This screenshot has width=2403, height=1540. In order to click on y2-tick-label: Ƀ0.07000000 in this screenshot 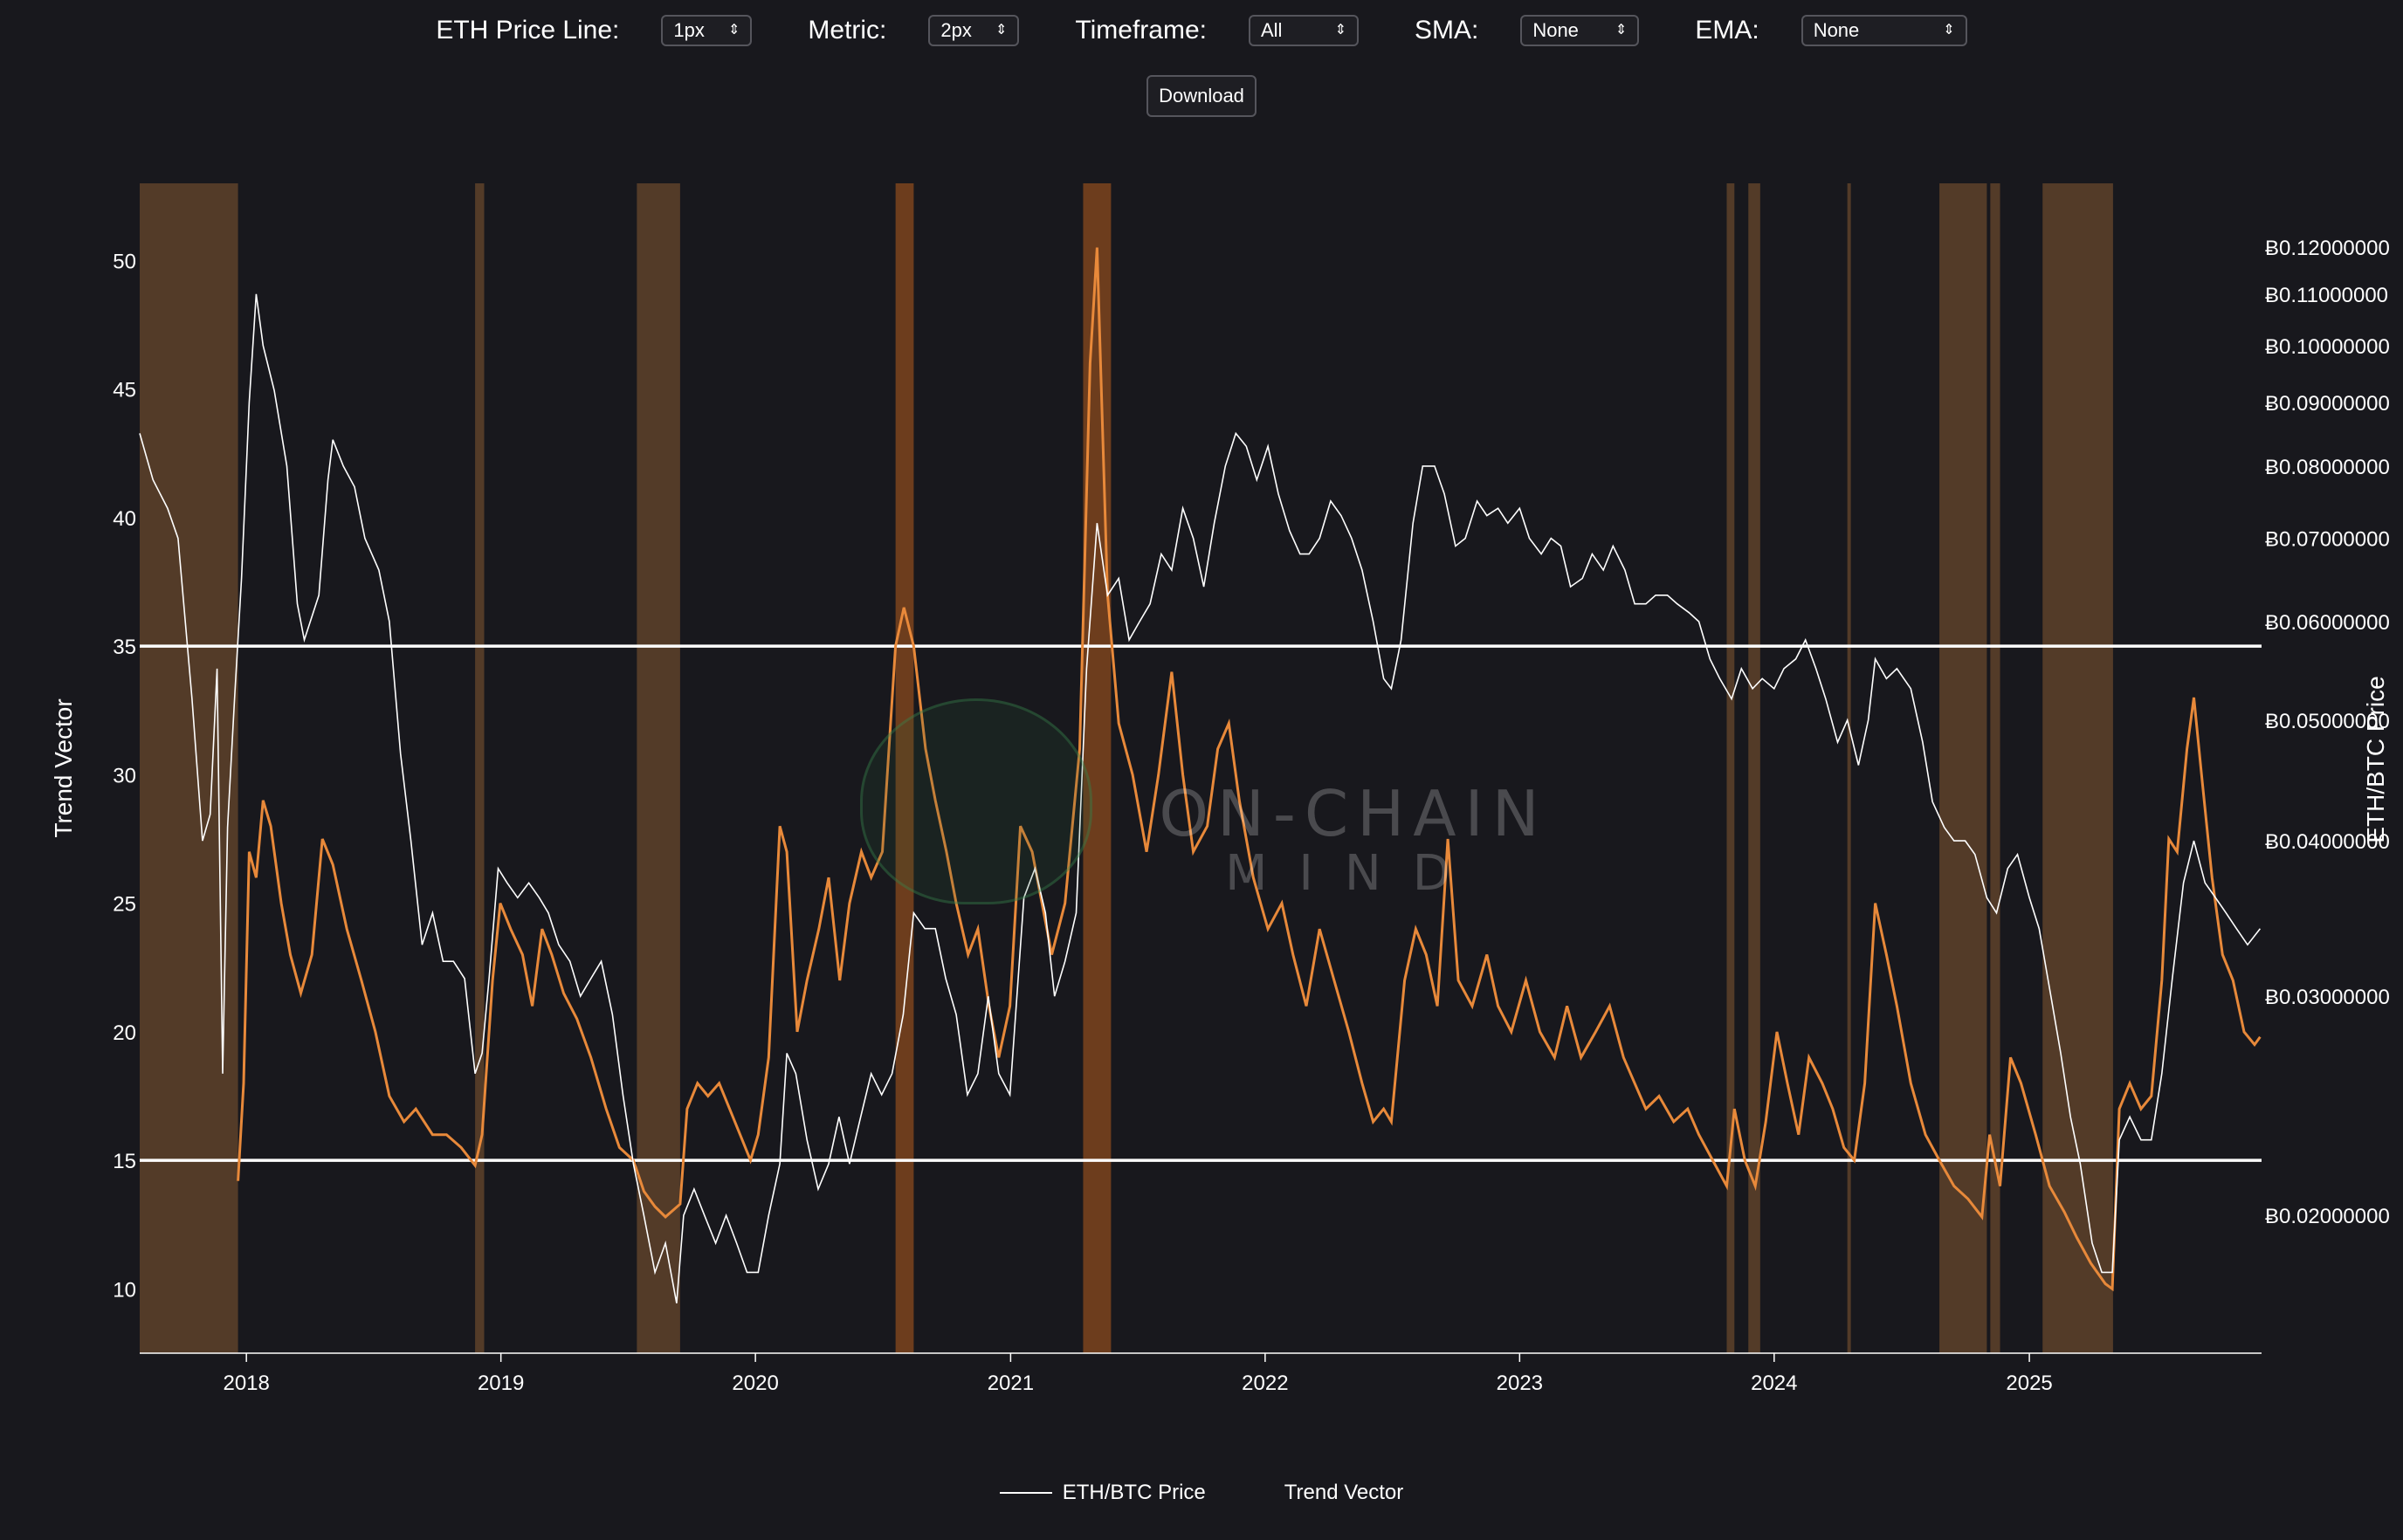, I will do `click(2327, 540)`.